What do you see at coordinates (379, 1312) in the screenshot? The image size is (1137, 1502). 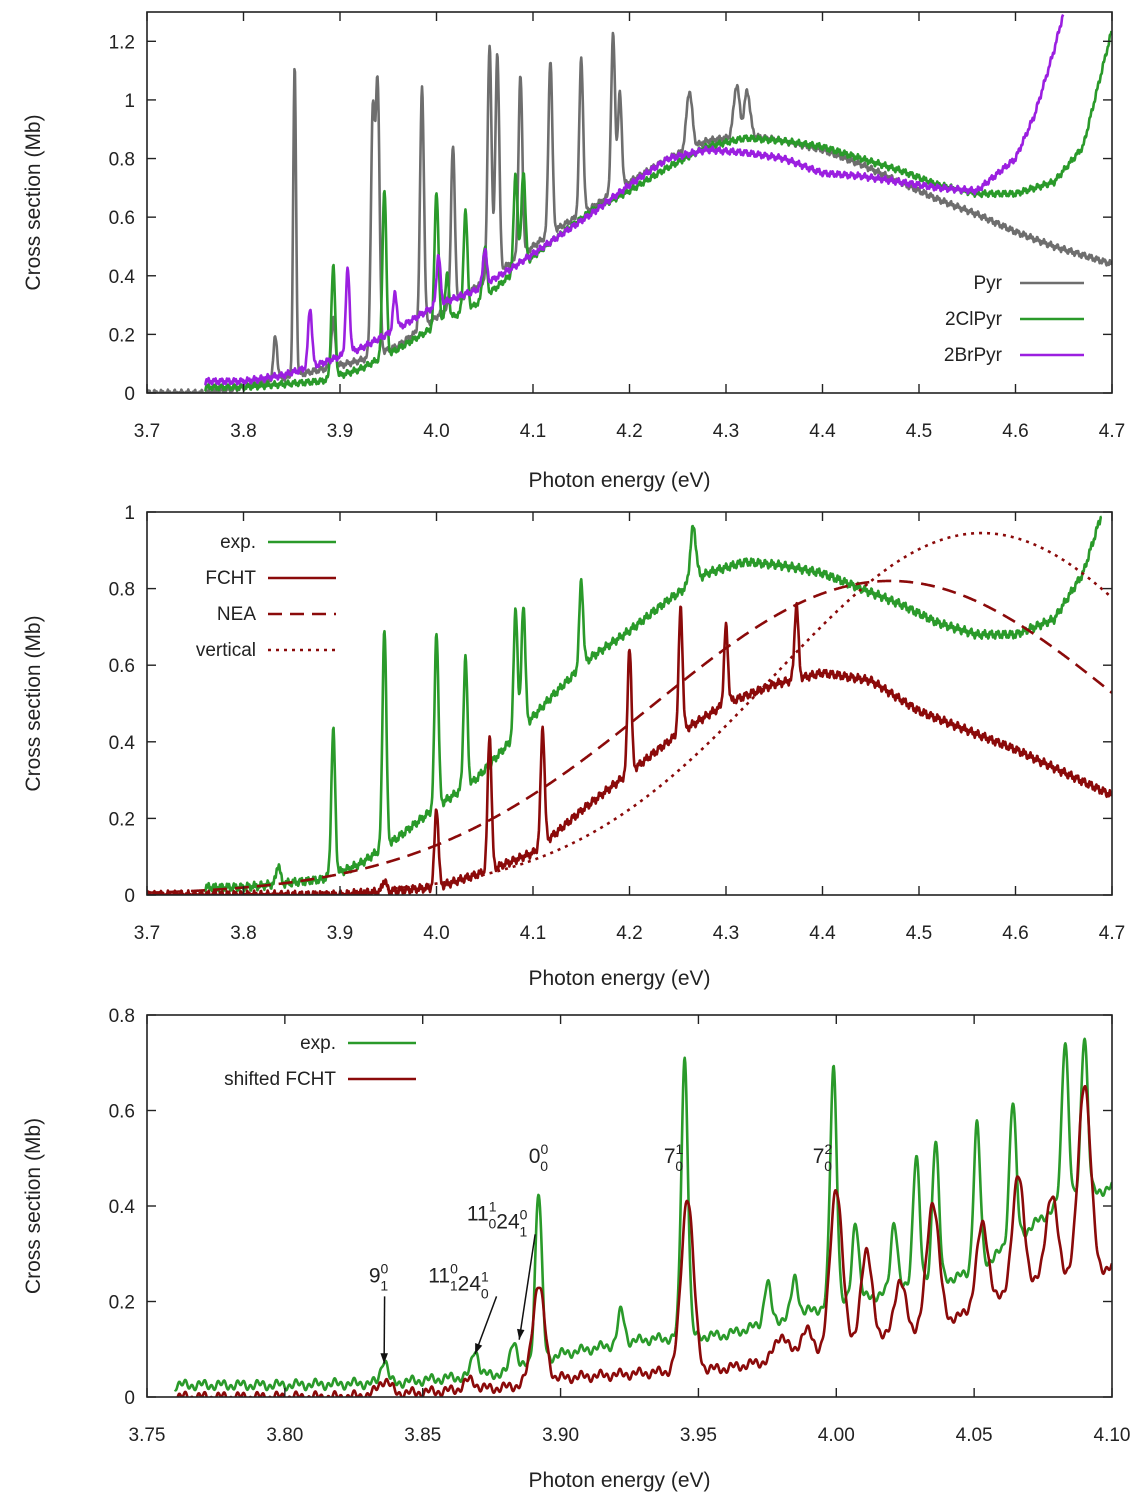 I see `peak-annotation: 90 1` at bounding box center [379, 1312].